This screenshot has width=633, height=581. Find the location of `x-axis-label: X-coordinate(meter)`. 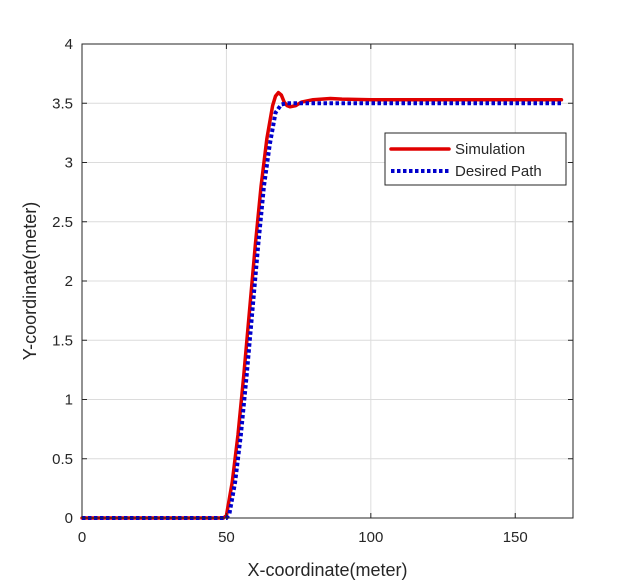

x-axis-label: X-coordinate(meter) is located at coordinates (327, 570).